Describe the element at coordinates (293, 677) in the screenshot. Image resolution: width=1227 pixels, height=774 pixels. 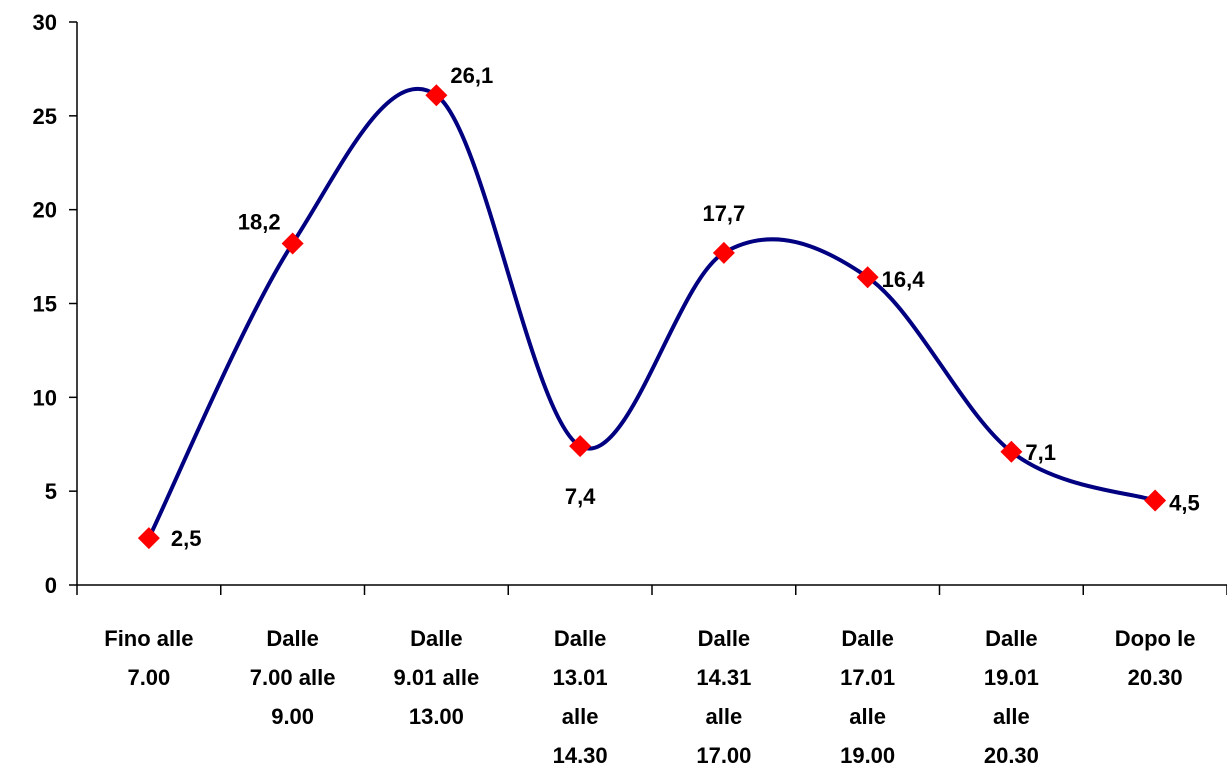
I see `x-tick-label: Dalle 7.00 alle 9.00` at that location.